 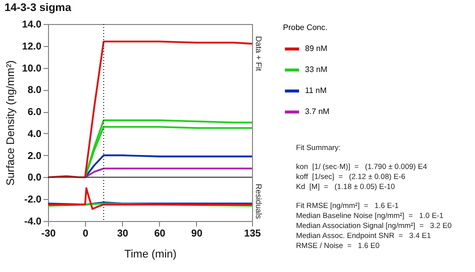 I want to click on legend-title: Probe Conc., so click(x=305, y=27).